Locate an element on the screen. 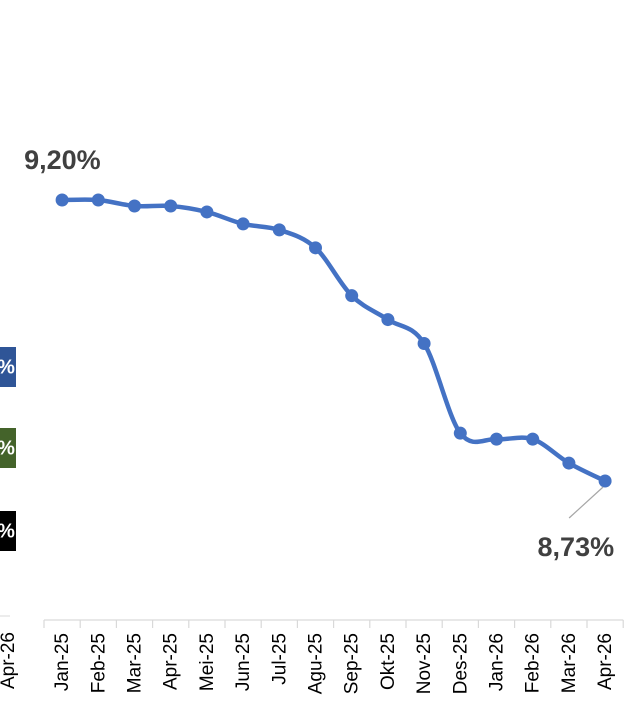  x-tick-label: Nov-25 is located at coordinates (424, 663).